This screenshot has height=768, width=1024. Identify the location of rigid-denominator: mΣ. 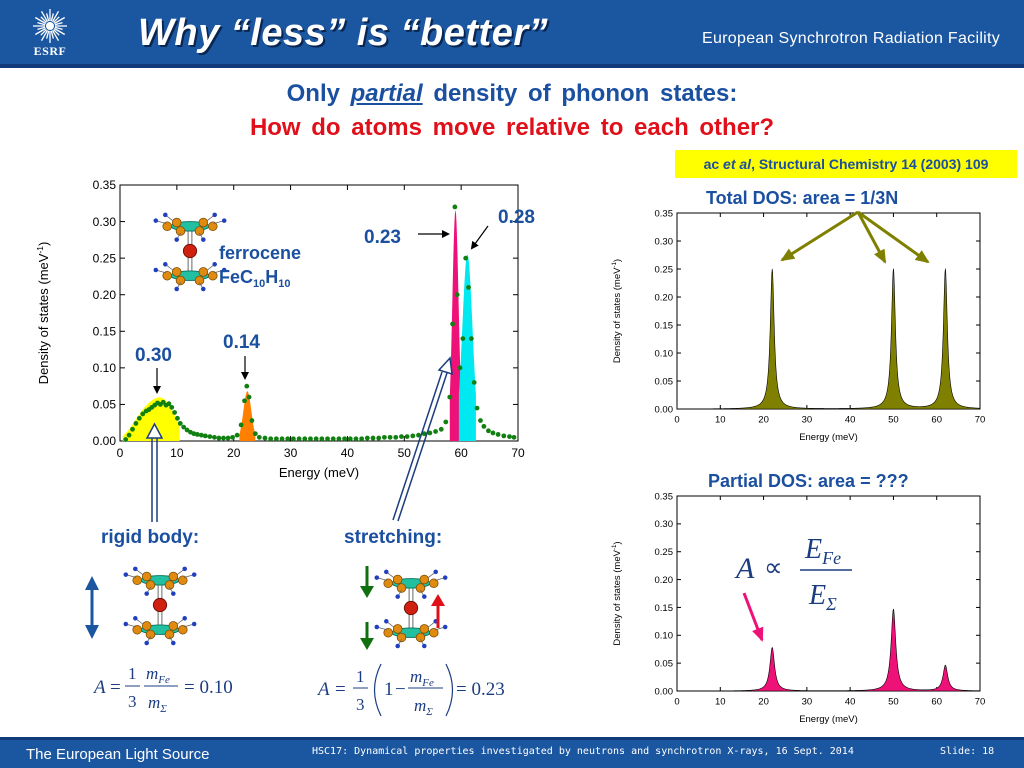
(157, 704).